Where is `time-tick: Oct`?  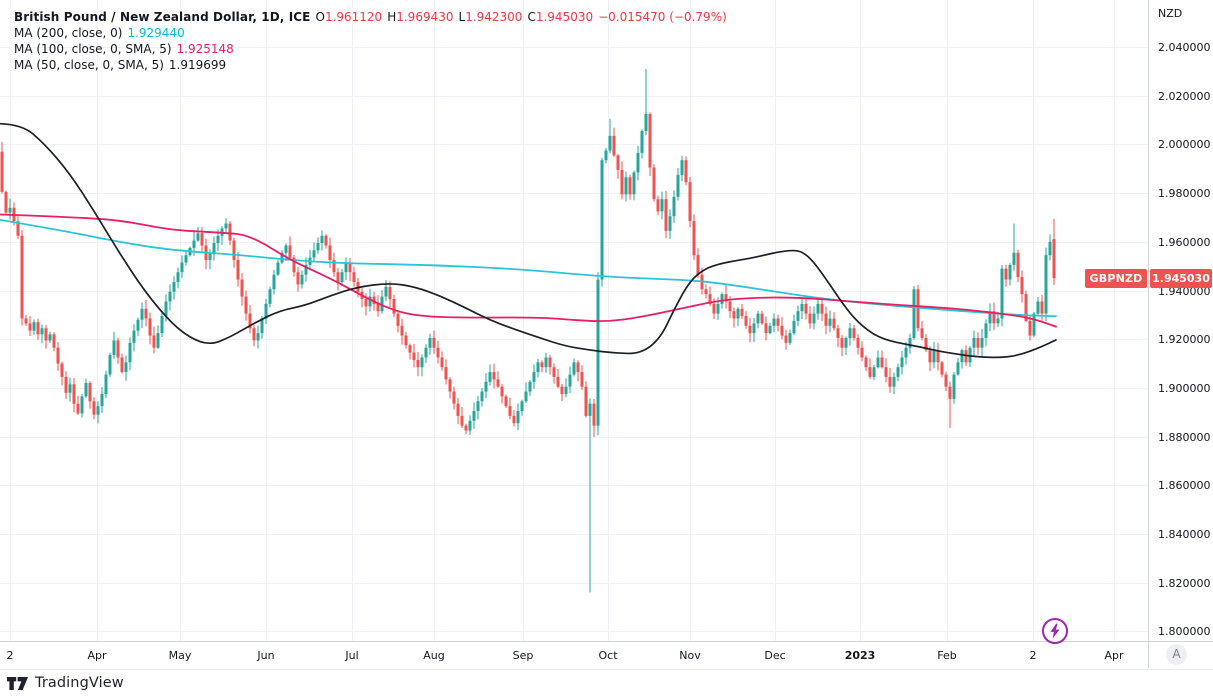
time-tick: Oct is located at coordinates (608, 655).